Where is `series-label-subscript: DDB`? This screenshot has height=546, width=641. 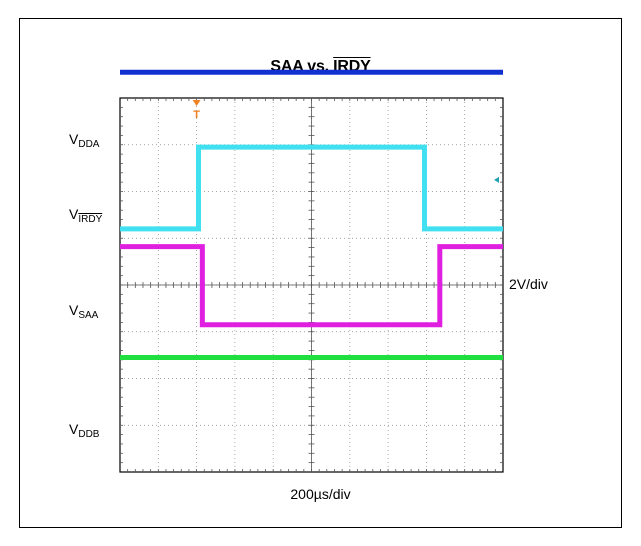 series-label-subscript: DDB is located at coordinates (89, 434).